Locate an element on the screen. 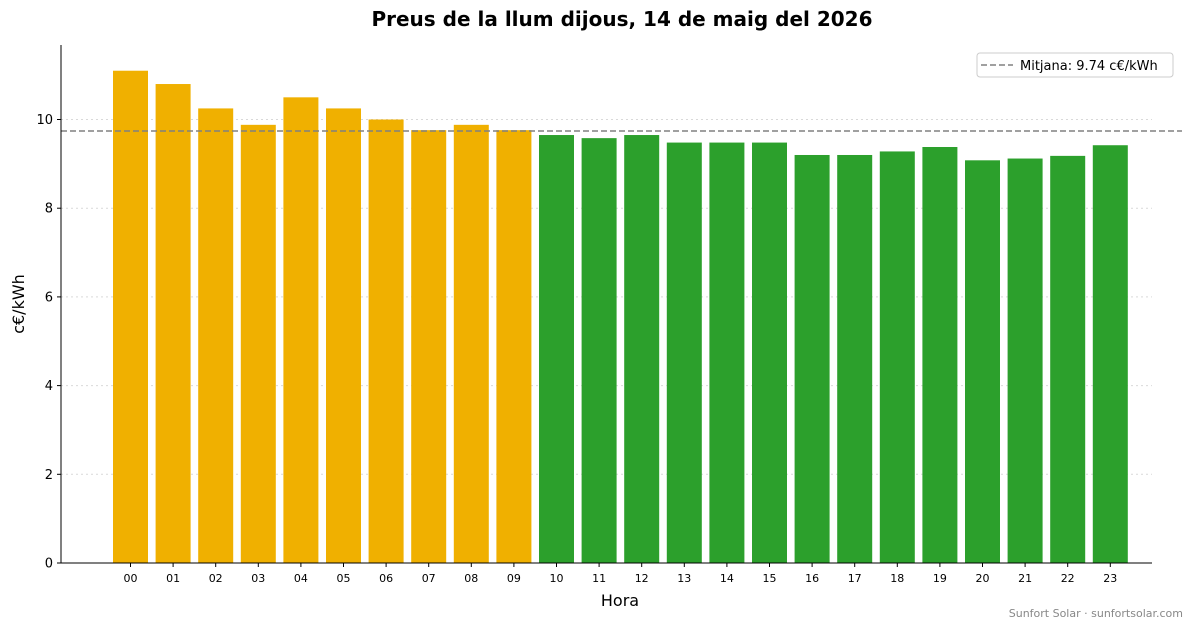 Image resolution: width=1193 pixels, height=628 pixels. y-ticks: 0 2 4 6 8 10 is located at coordinates (48, 342).